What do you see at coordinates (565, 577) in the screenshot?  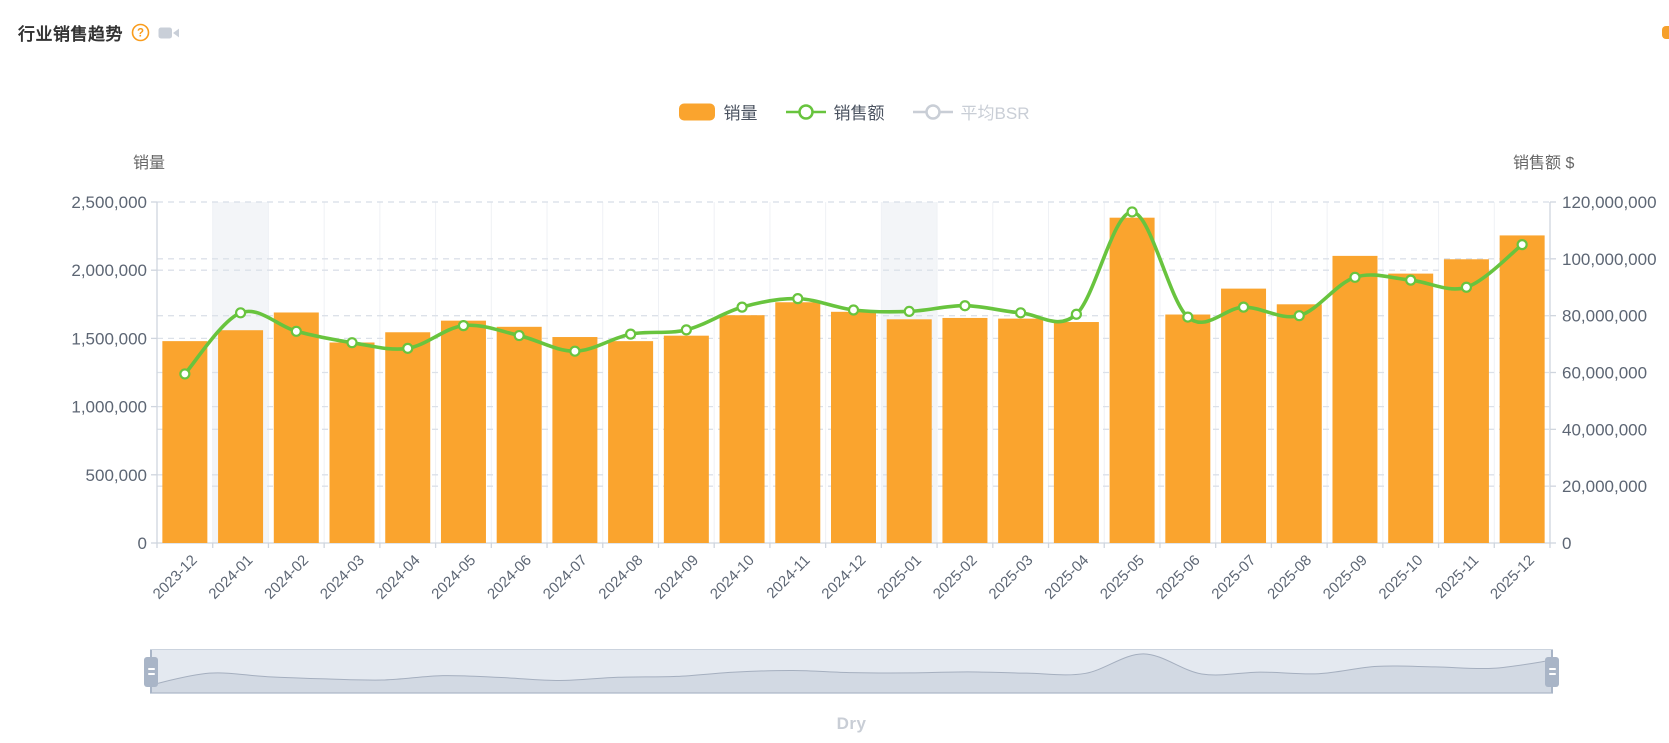 I see `svg-text: 2024-07` at bounding box center [565, 577].